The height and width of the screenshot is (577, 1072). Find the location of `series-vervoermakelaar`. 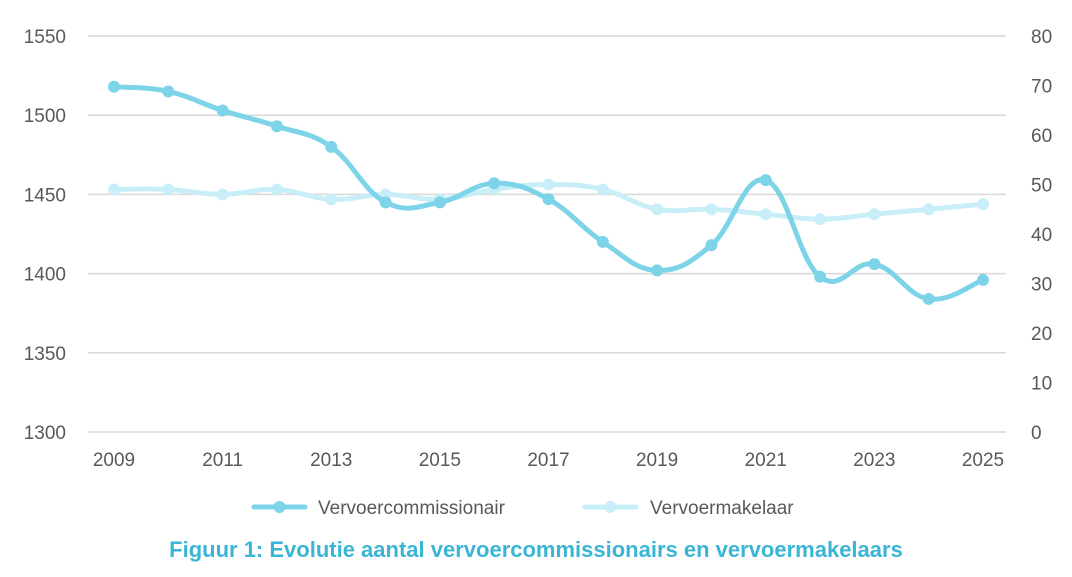

series-vervoermakelaar is located at coordinates (548, 202).